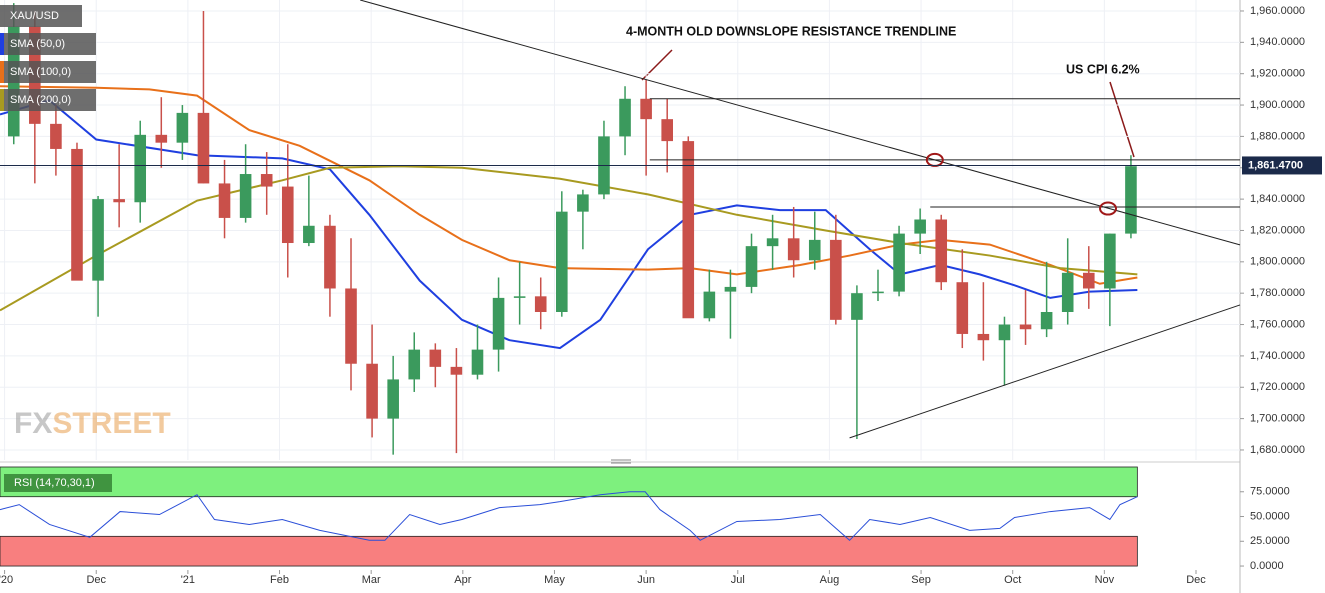 The image size is (1325, 593). What do you see at coordinates (569, 516) in the screenshot?
I see `rsi-line` at bounding box center [569, 516].